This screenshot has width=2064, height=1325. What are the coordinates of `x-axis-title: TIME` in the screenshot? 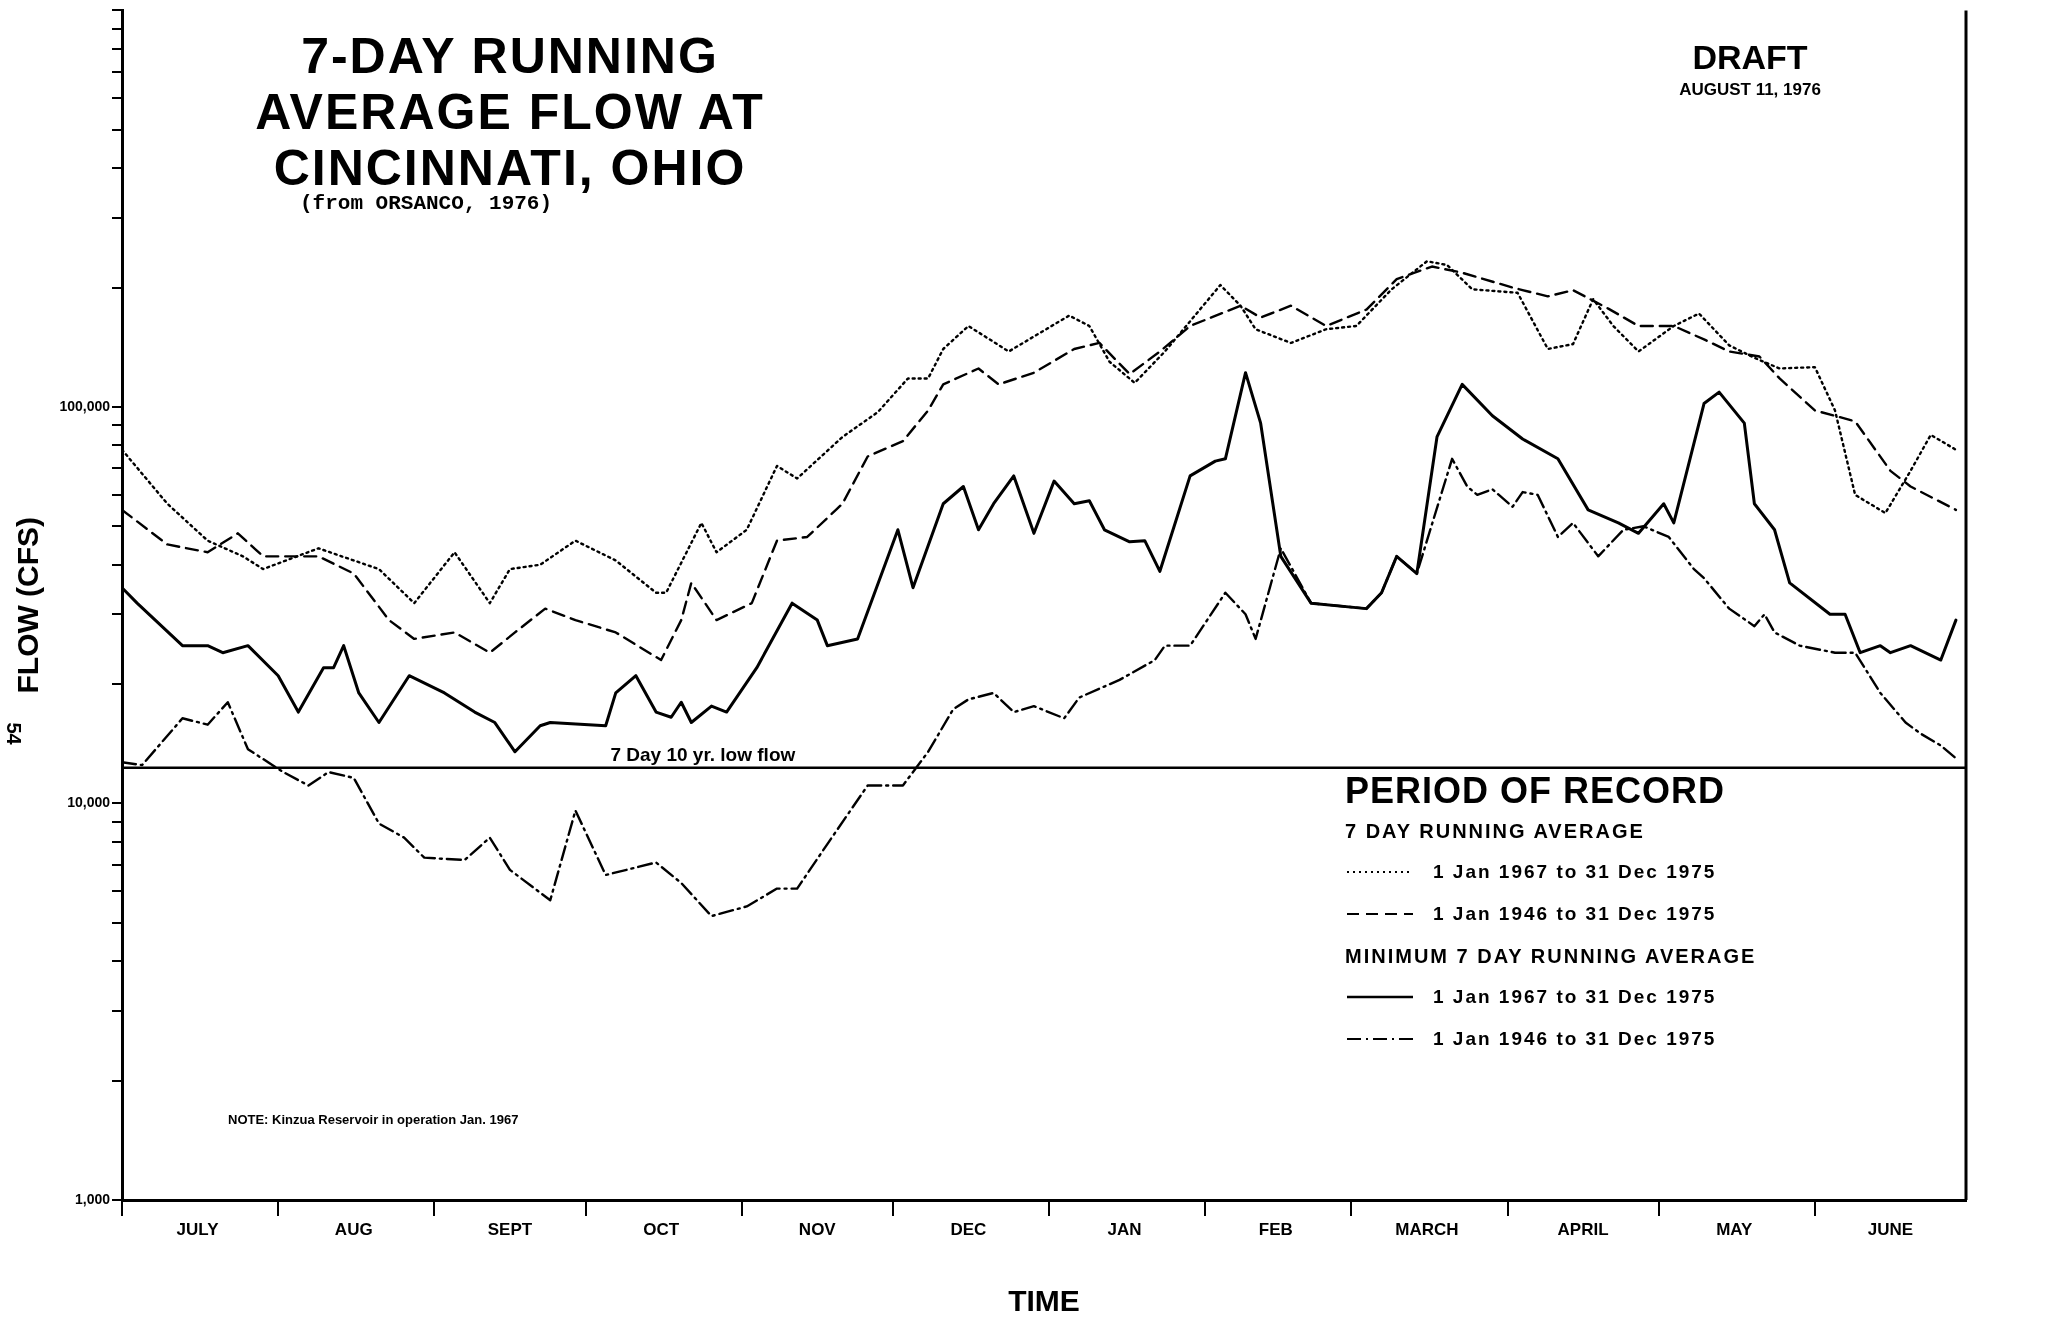 It's located at (1044, 1301).